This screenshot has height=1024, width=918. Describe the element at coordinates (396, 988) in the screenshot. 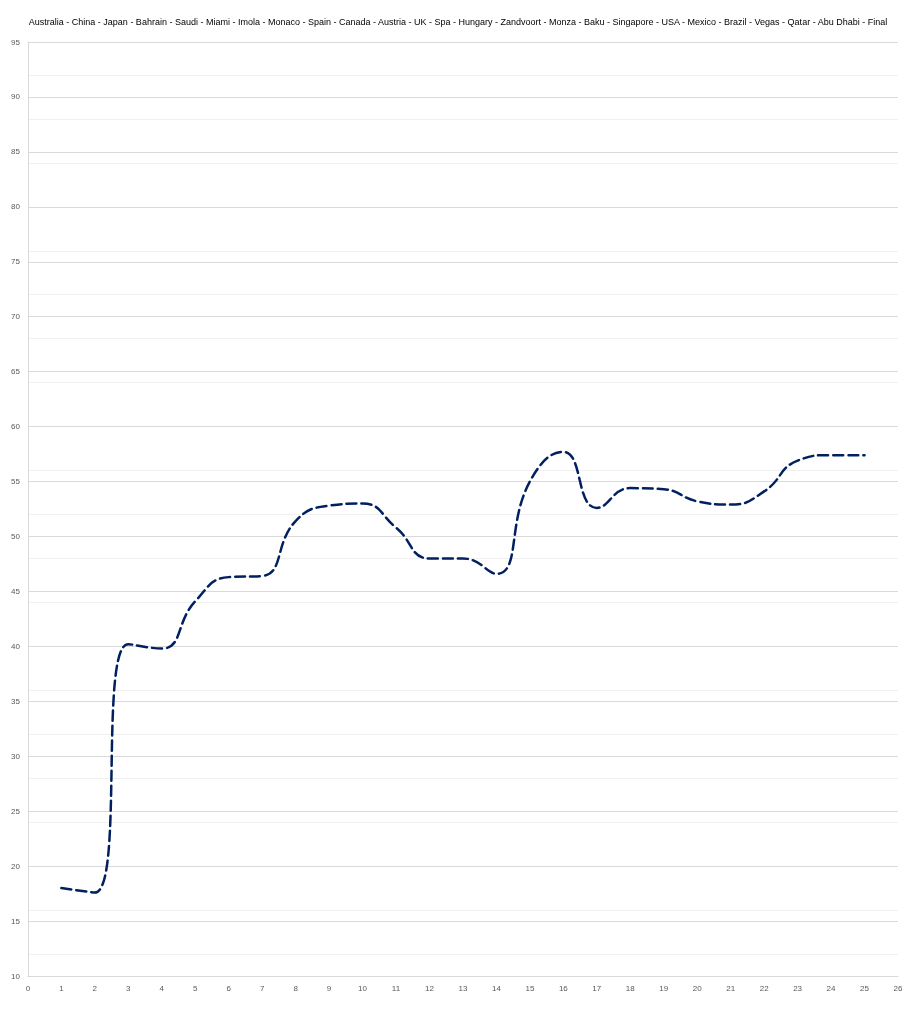

I see `x-tick-label: 11` at that location.